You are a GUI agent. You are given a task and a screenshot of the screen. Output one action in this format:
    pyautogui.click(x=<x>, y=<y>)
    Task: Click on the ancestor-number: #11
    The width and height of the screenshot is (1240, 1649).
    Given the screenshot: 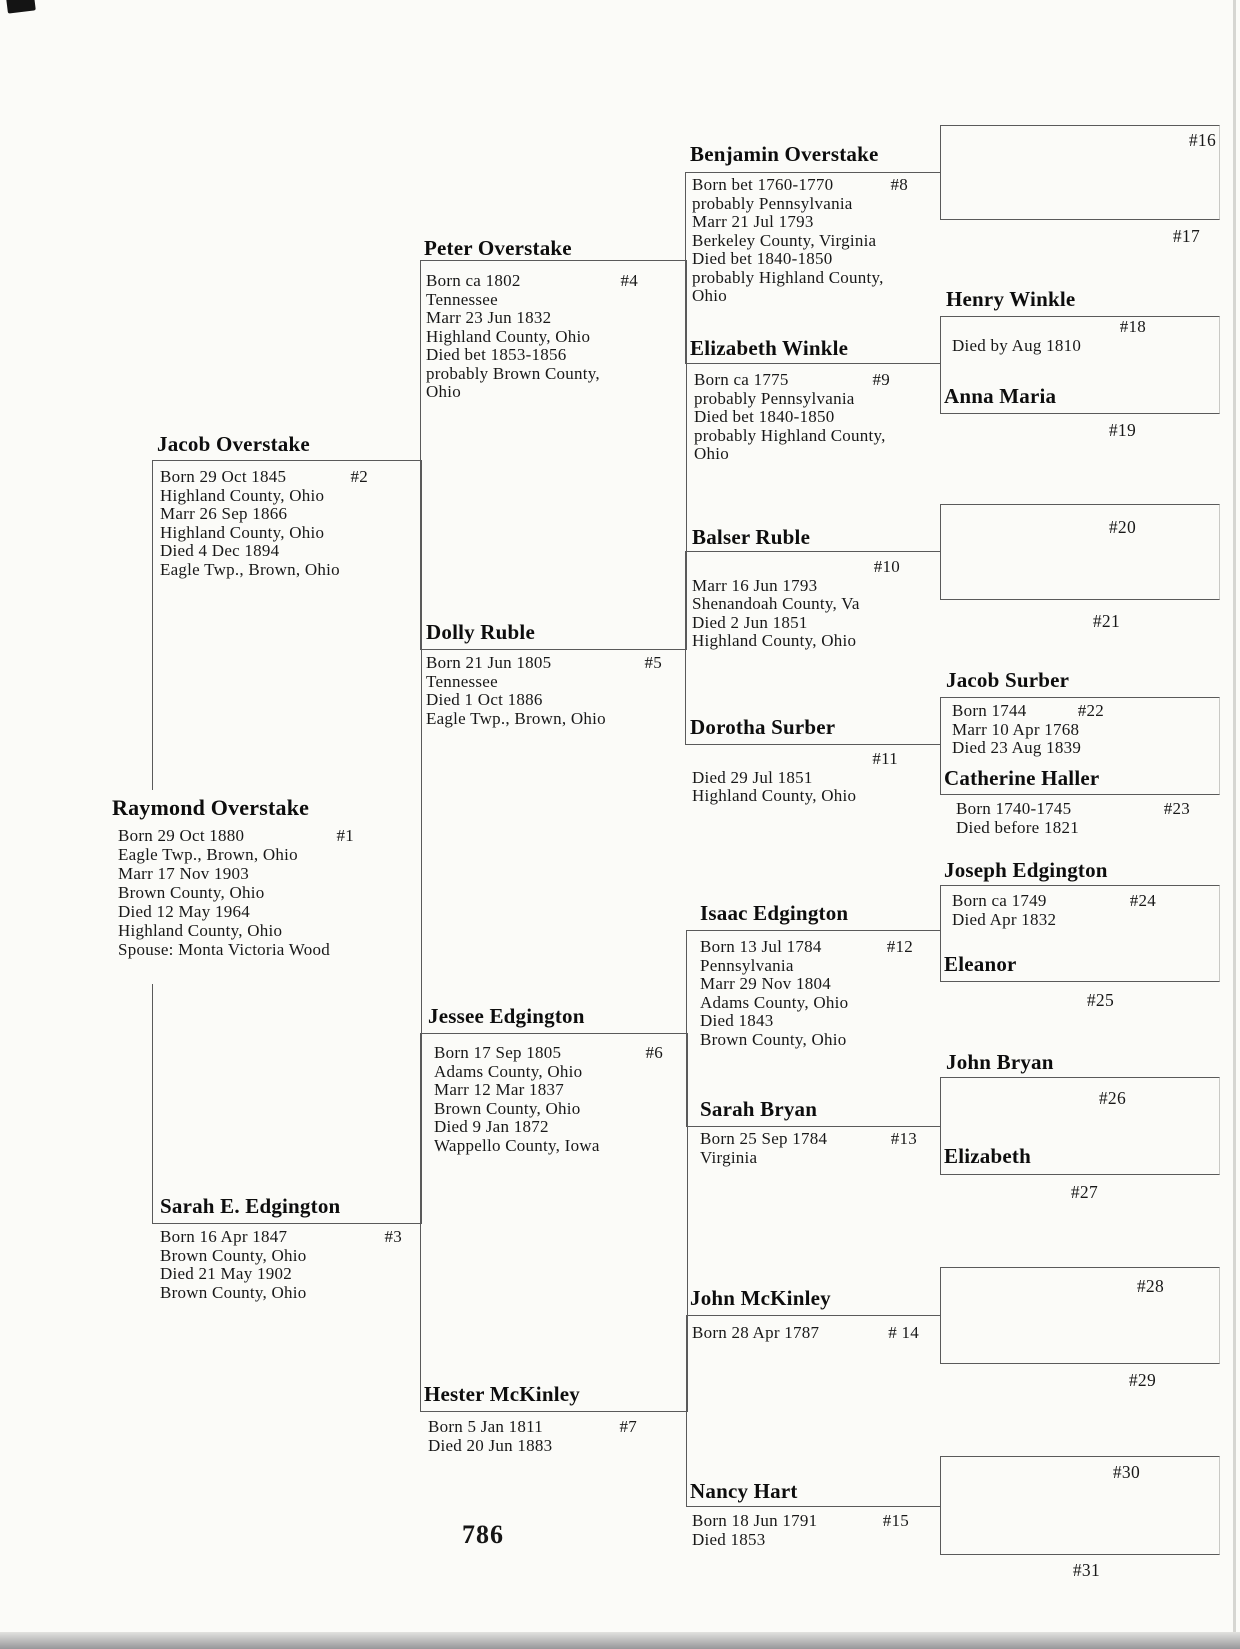 What is the action you would take?
    pyautogui.click(x=885, y=758)
    